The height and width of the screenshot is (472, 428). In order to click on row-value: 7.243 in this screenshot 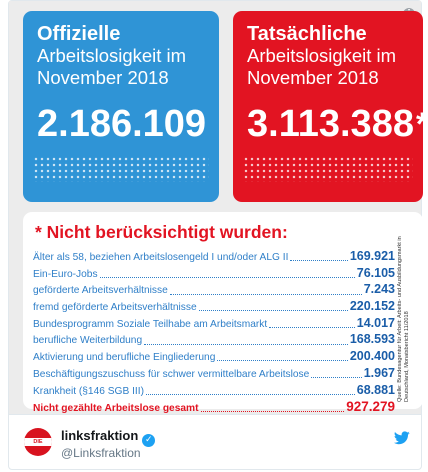, I will do `click(379, 289)`.